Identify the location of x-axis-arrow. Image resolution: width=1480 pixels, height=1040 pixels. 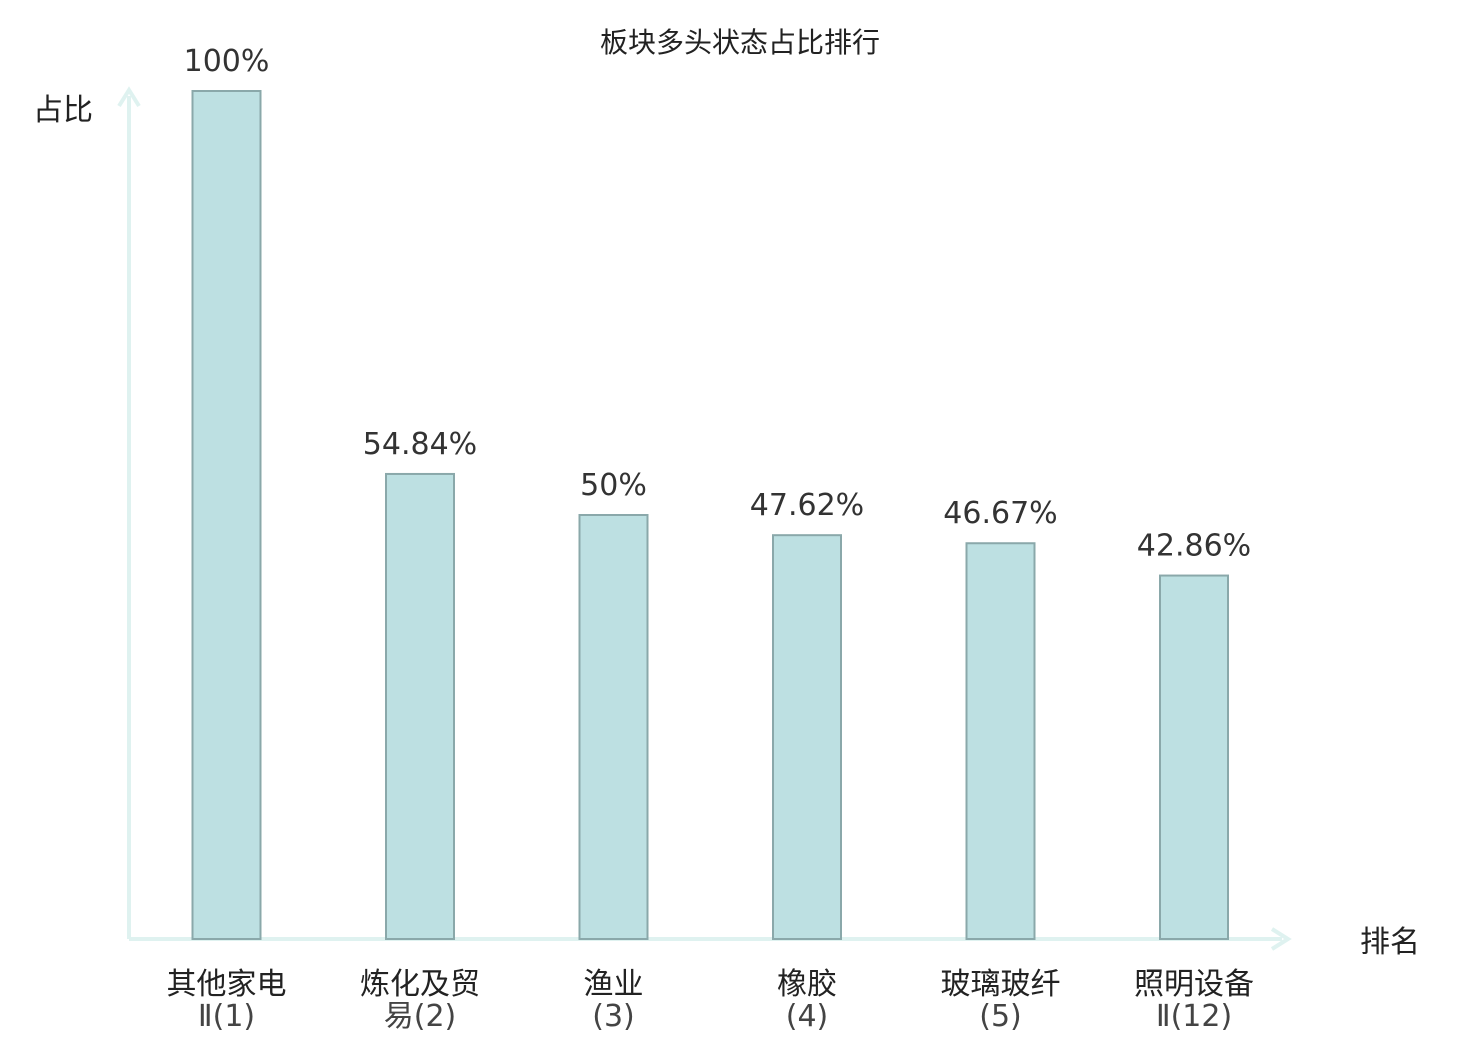
(1281, 939).